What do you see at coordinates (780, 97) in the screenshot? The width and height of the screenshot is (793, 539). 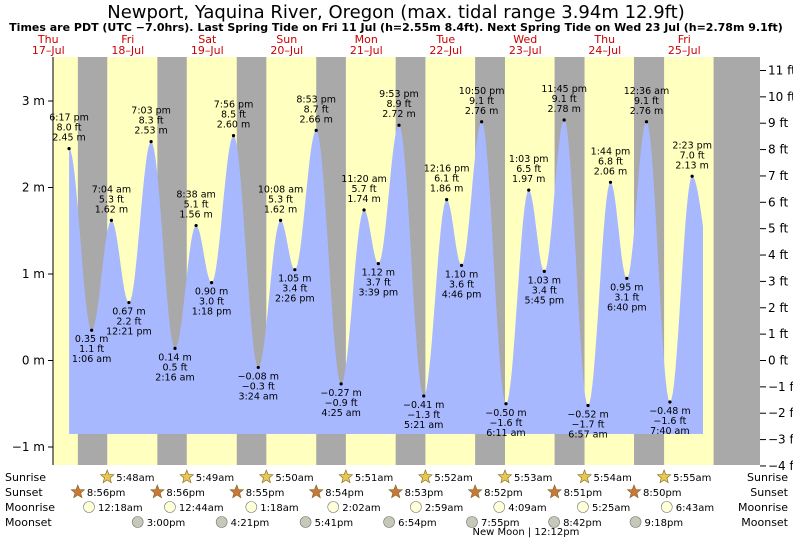 I see `right-tick-label: 10 ft` at bounding box center [780, 97].